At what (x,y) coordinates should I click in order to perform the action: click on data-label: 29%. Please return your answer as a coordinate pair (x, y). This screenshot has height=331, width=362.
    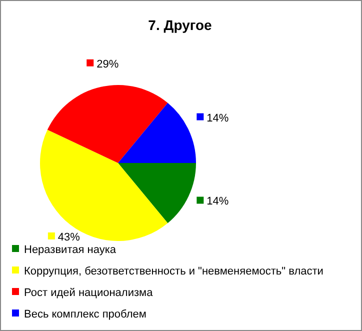
    Looking at the image, I should click on (107, 64).